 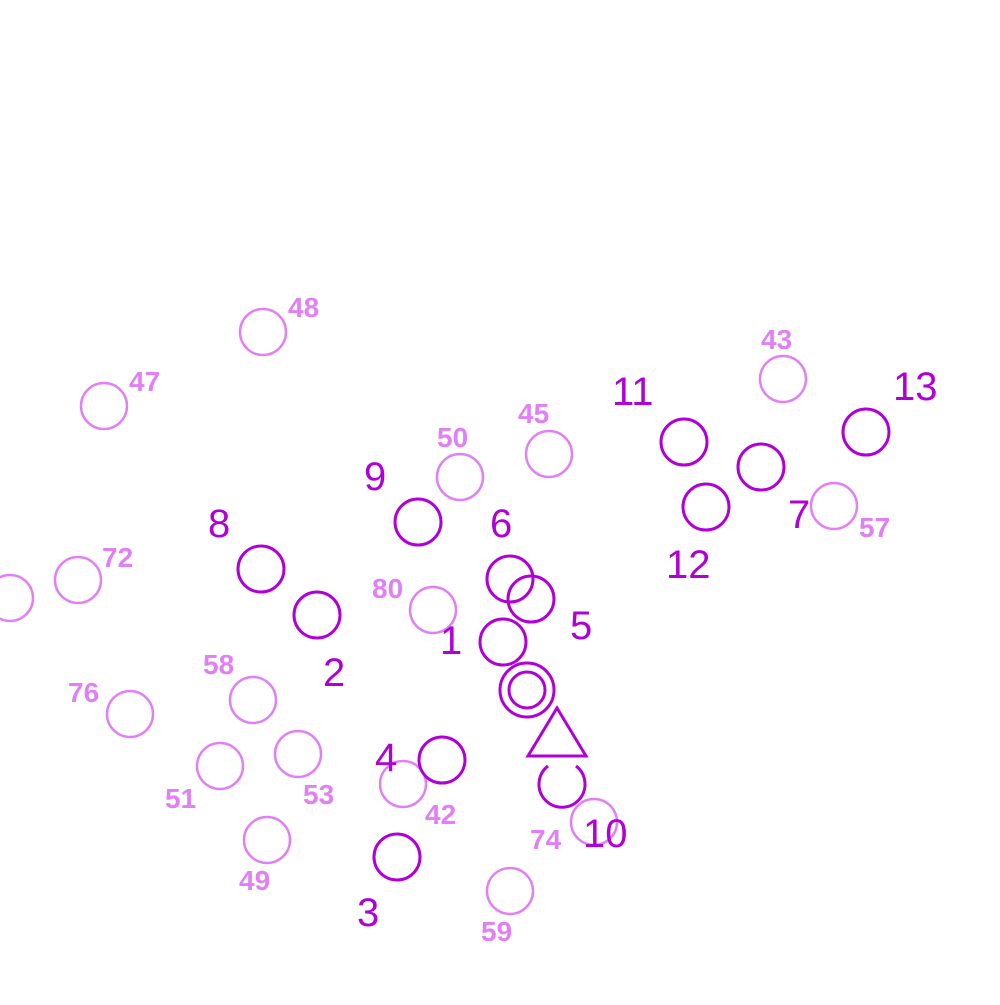 I want to click on marker-label: 4, so click(x=386, y=758).